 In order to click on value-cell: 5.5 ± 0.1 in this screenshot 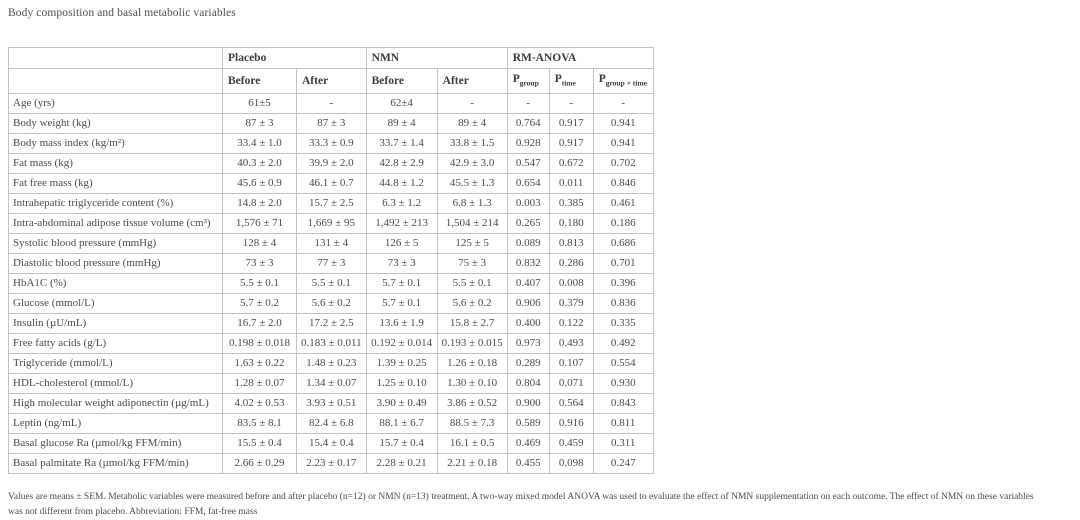, I will do `click(259, 284)`.